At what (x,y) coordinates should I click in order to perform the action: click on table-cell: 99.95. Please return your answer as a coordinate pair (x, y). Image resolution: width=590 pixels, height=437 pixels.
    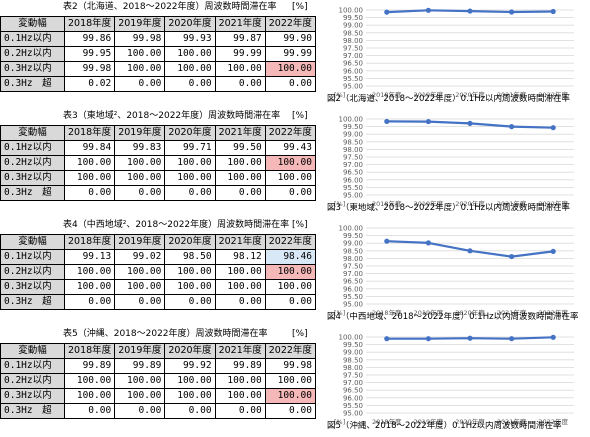
    Looking at the image, I should click on (89, 54).